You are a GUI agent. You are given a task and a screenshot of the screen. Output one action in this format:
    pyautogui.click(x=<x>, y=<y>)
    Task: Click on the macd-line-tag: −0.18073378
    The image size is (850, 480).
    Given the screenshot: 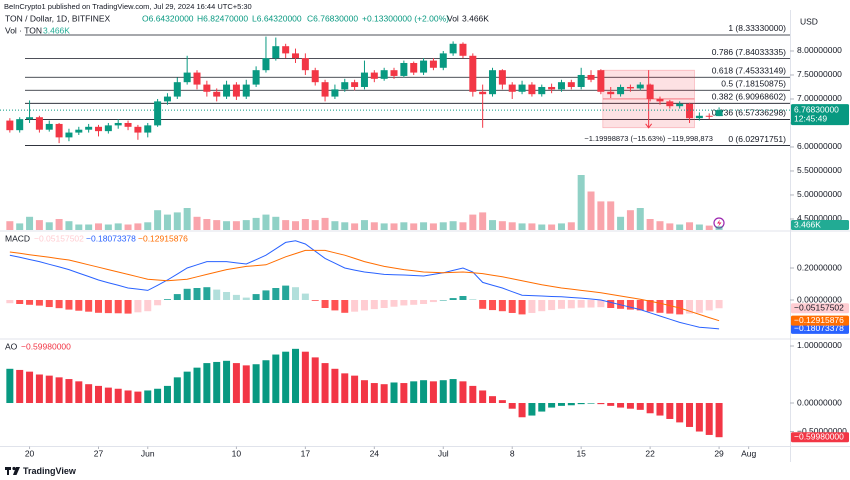 What is the action you would take?
    pyautogui.click(x=819, y=328)
    